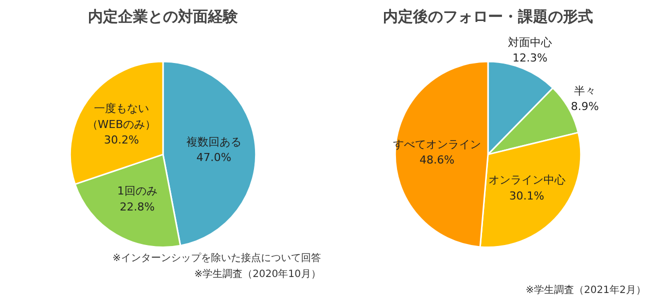  What do you see at coordinates (586, 290) in the screenshot?
I see `text: ※学生調査（2021年2月）` at bounding box center [586, 290].